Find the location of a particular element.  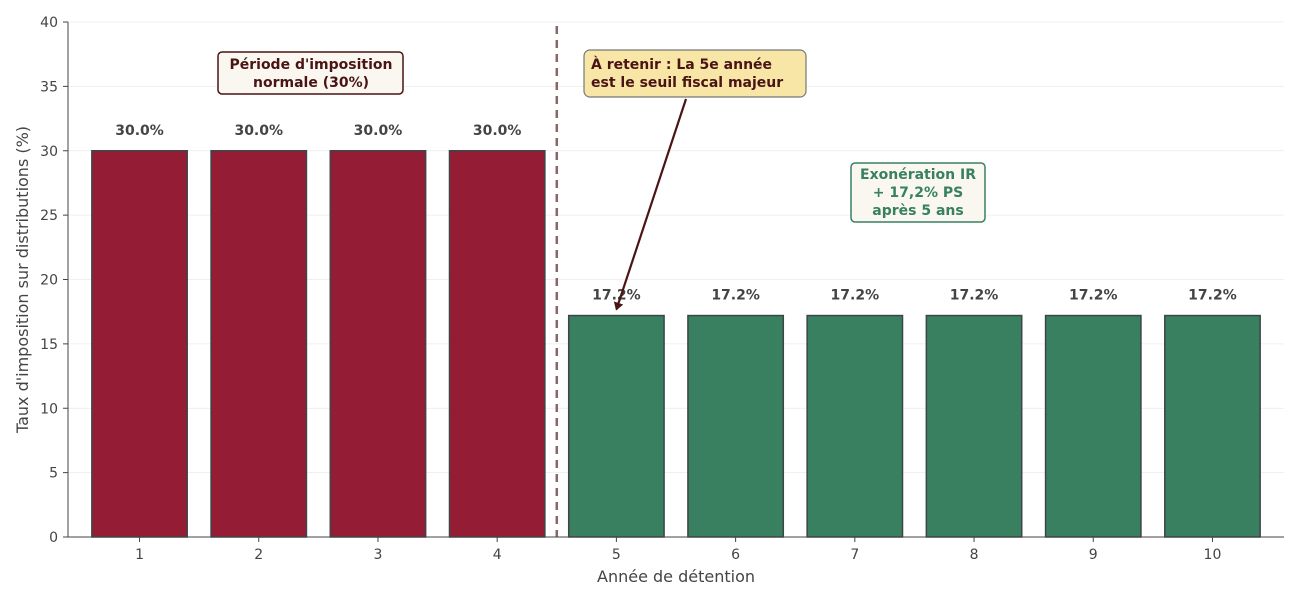

annotation-key-point-line2: est le seuil fiscal majeur is located at coordinates (687, 83).